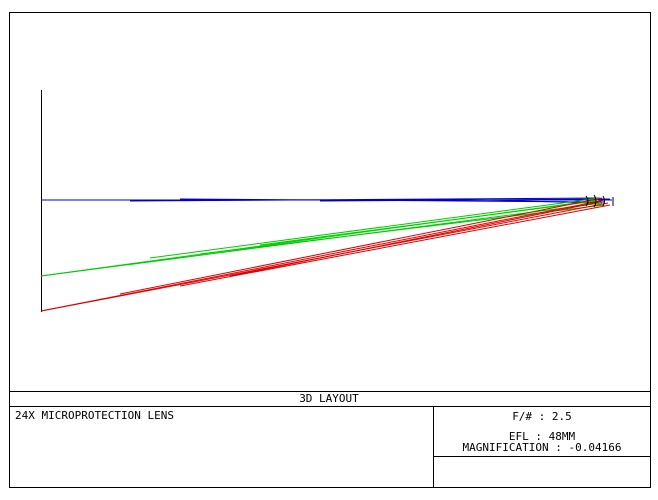 Image resolution: width=658 pixels, height=500 pixels. What do you see at coordinates (542, 436) in the screenshot?
I see `spec: EFL : 48MM` at bounding box center [542, 436].